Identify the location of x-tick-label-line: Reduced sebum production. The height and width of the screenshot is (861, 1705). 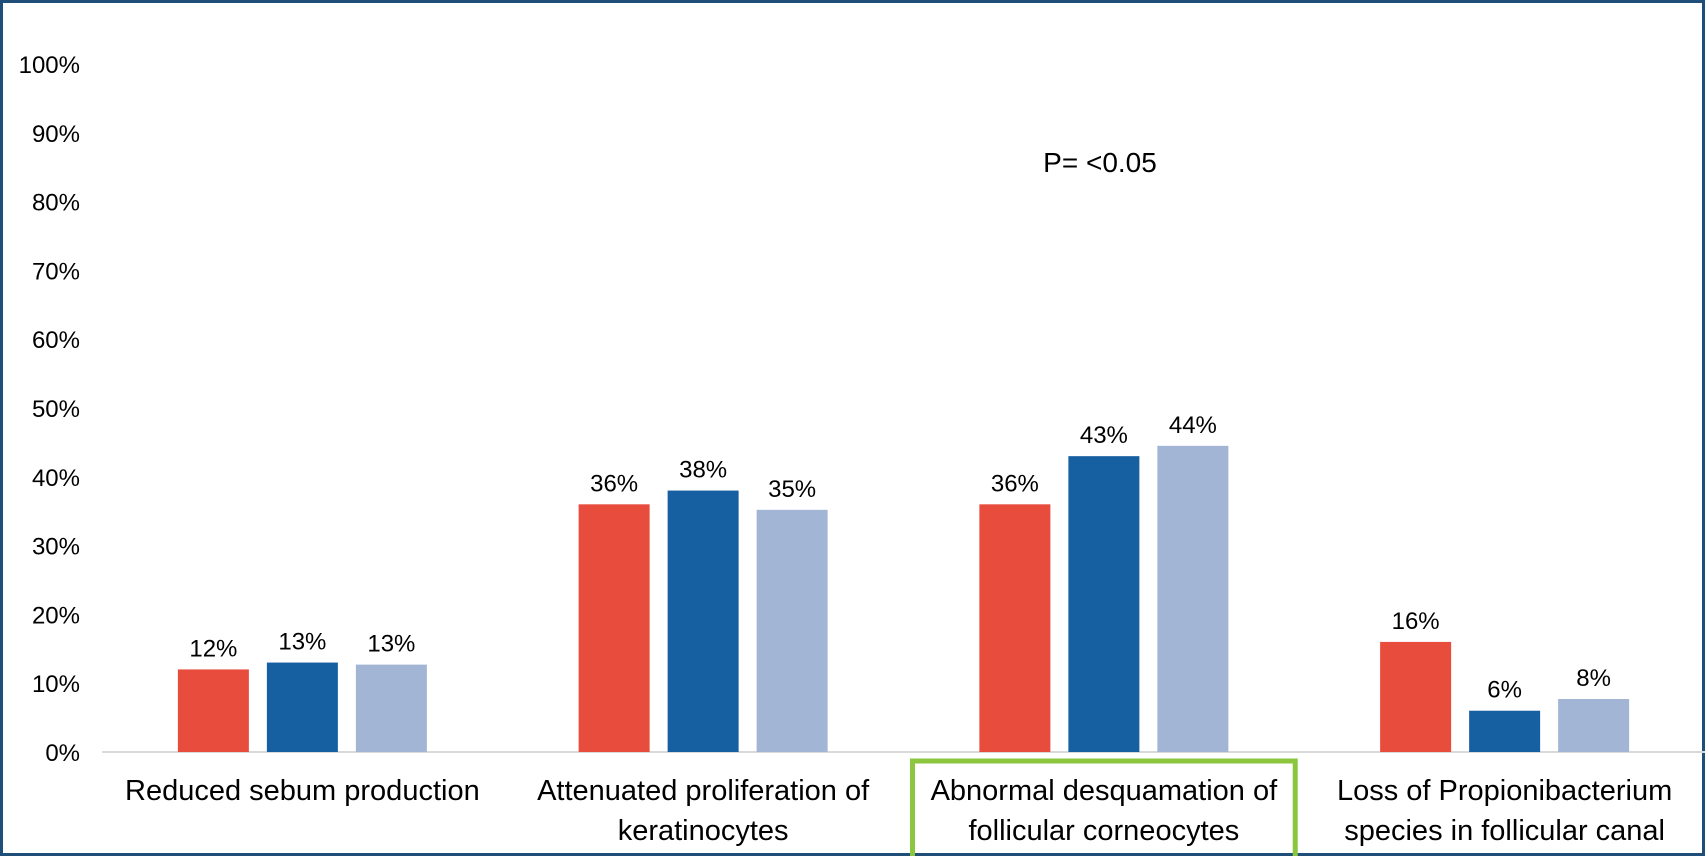
(302, 791).